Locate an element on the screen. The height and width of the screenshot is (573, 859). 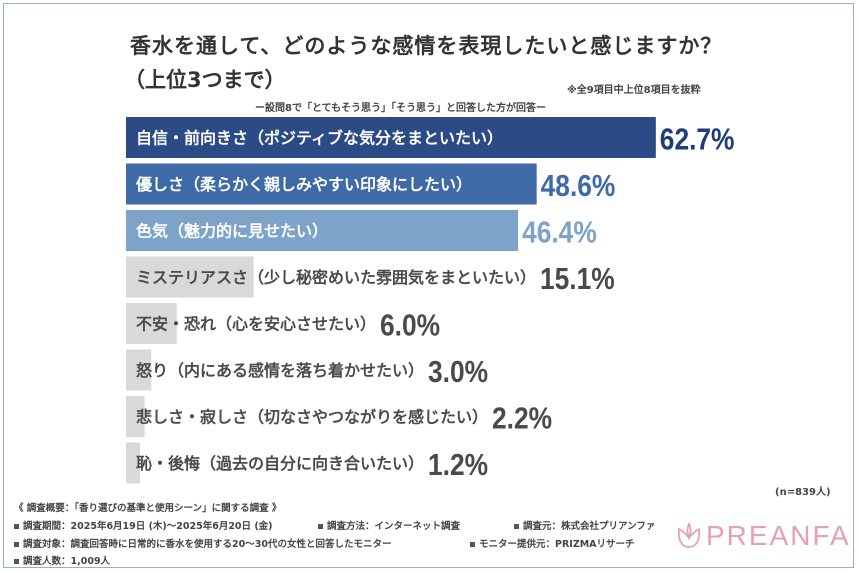
bar-label-4: ミステリアスさ（少し秘密めいた雰囲気をまといたい） is located at coordinates (336, 277).